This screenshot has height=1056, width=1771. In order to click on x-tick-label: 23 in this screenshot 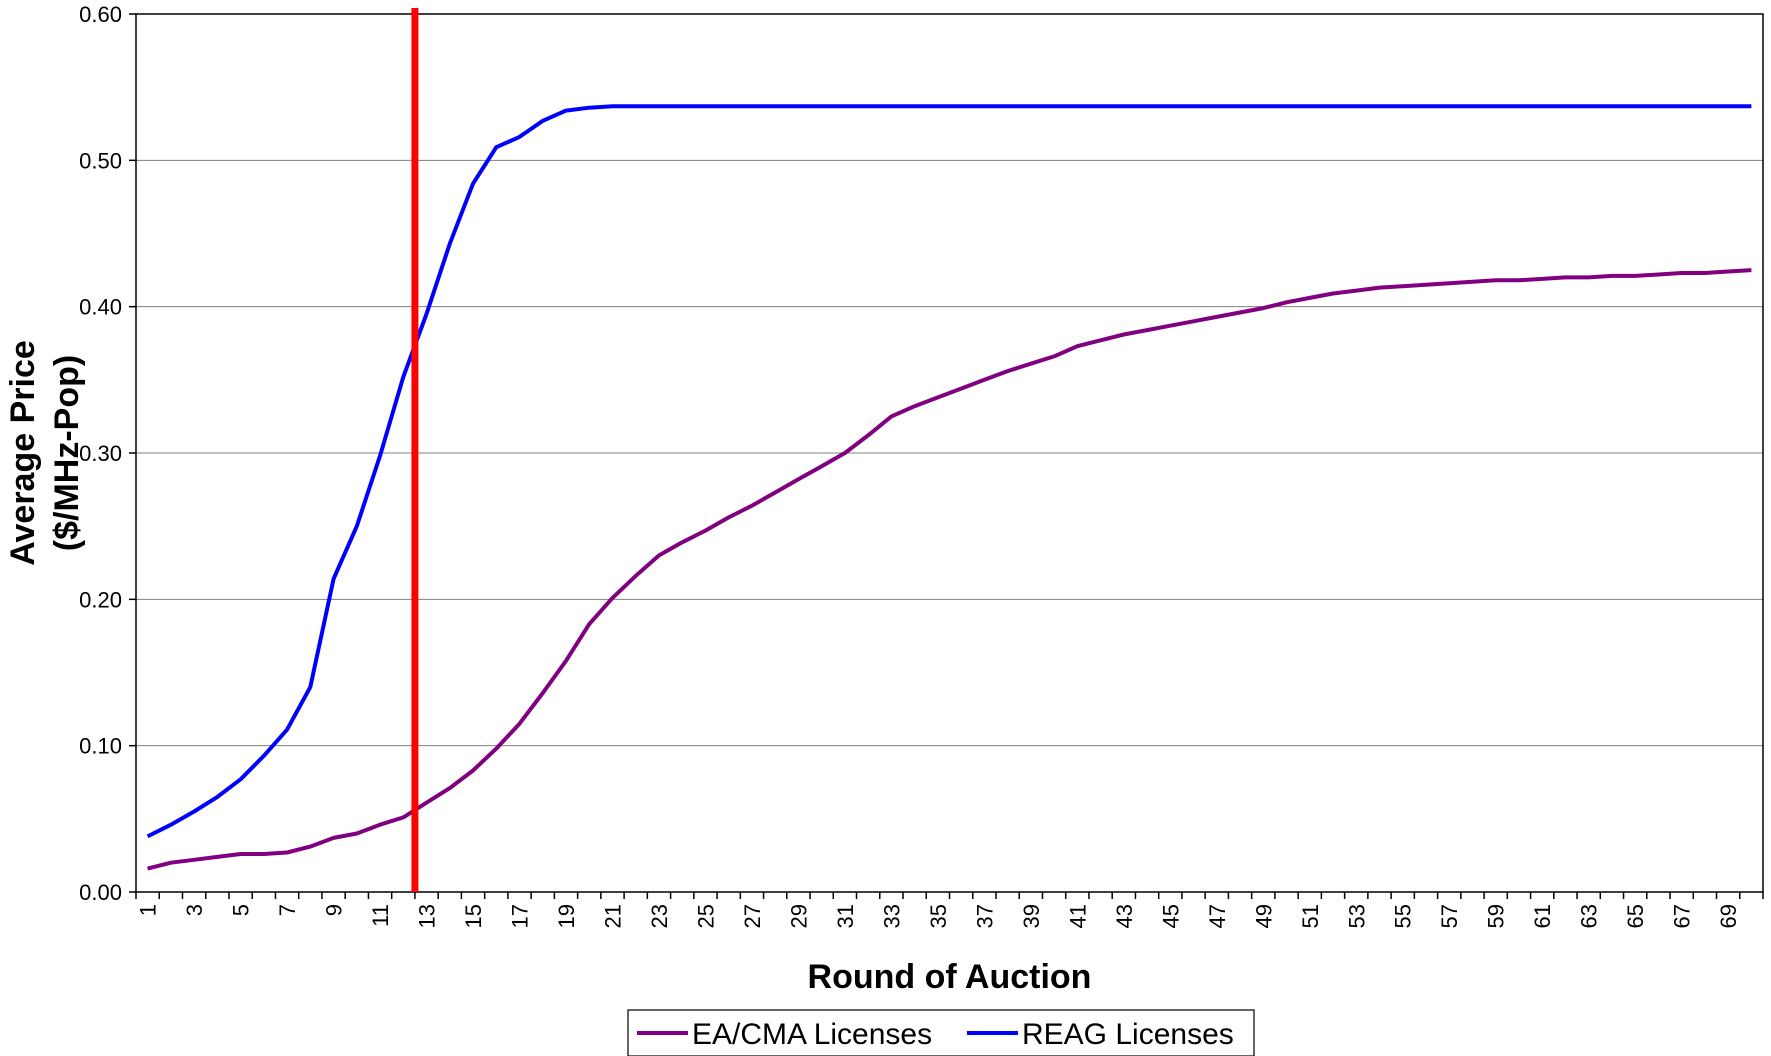, I will do `click(659, 916)`.